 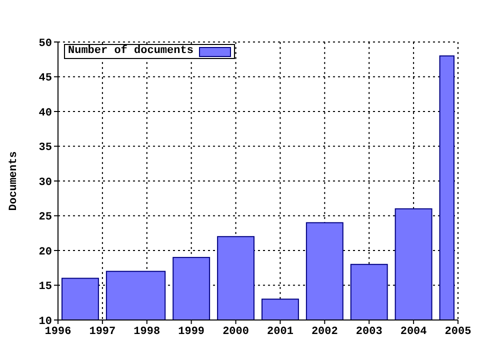 What do you see at coordinates (369, 332) in the screenshot?
I see `x-tick-label: 2003` at bounding box center [369, 332].